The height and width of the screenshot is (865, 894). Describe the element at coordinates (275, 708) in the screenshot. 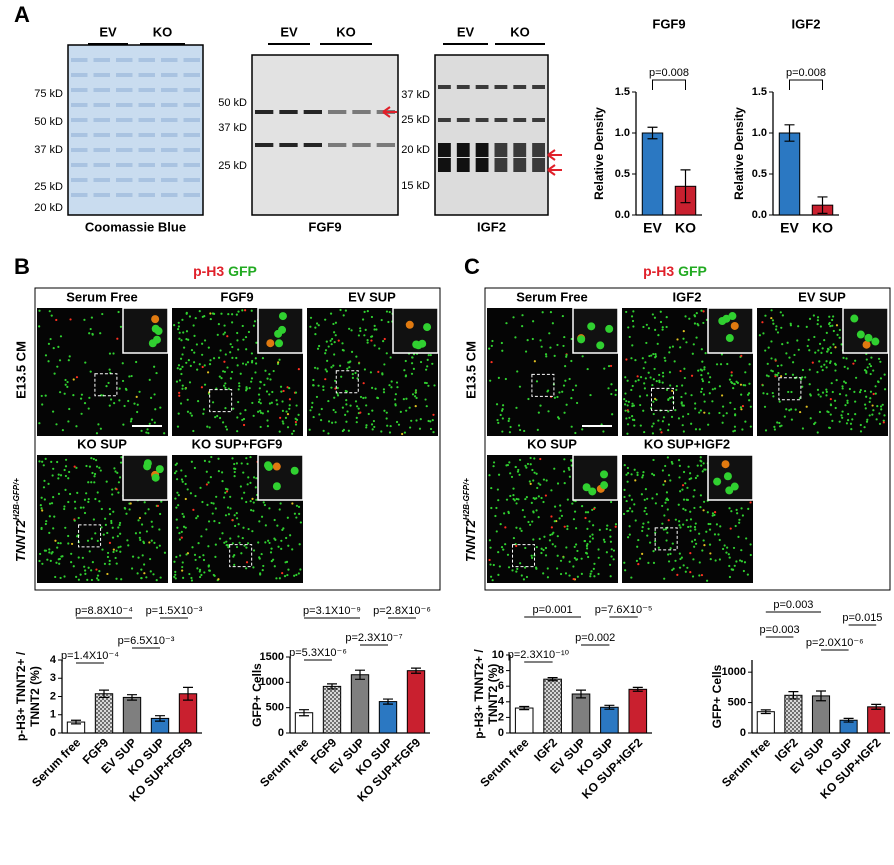

I see `label: 500` at that location.